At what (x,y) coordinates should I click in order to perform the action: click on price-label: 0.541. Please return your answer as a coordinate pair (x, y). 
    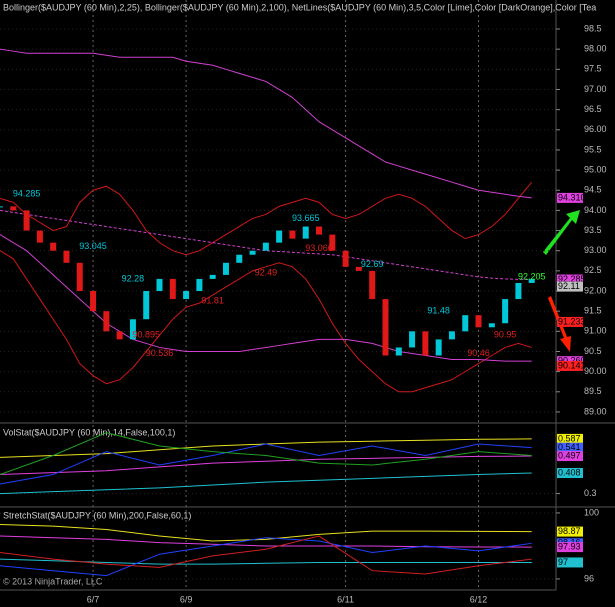
    Looking at the image, I should click on (569, 447).